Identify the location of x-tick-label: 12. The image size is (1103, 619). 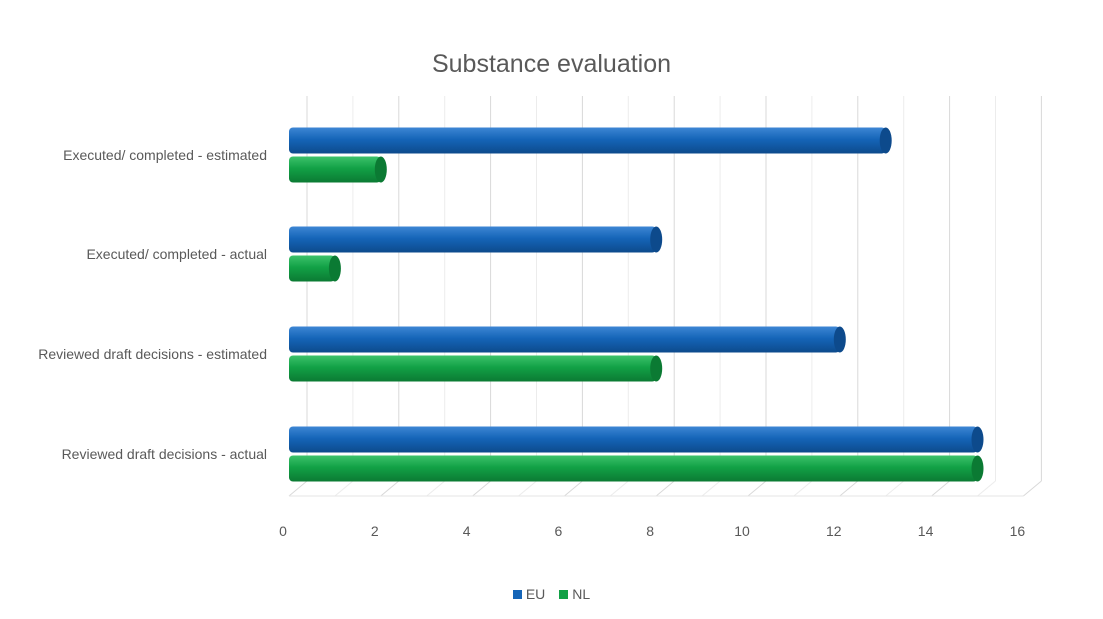
(834, 531).